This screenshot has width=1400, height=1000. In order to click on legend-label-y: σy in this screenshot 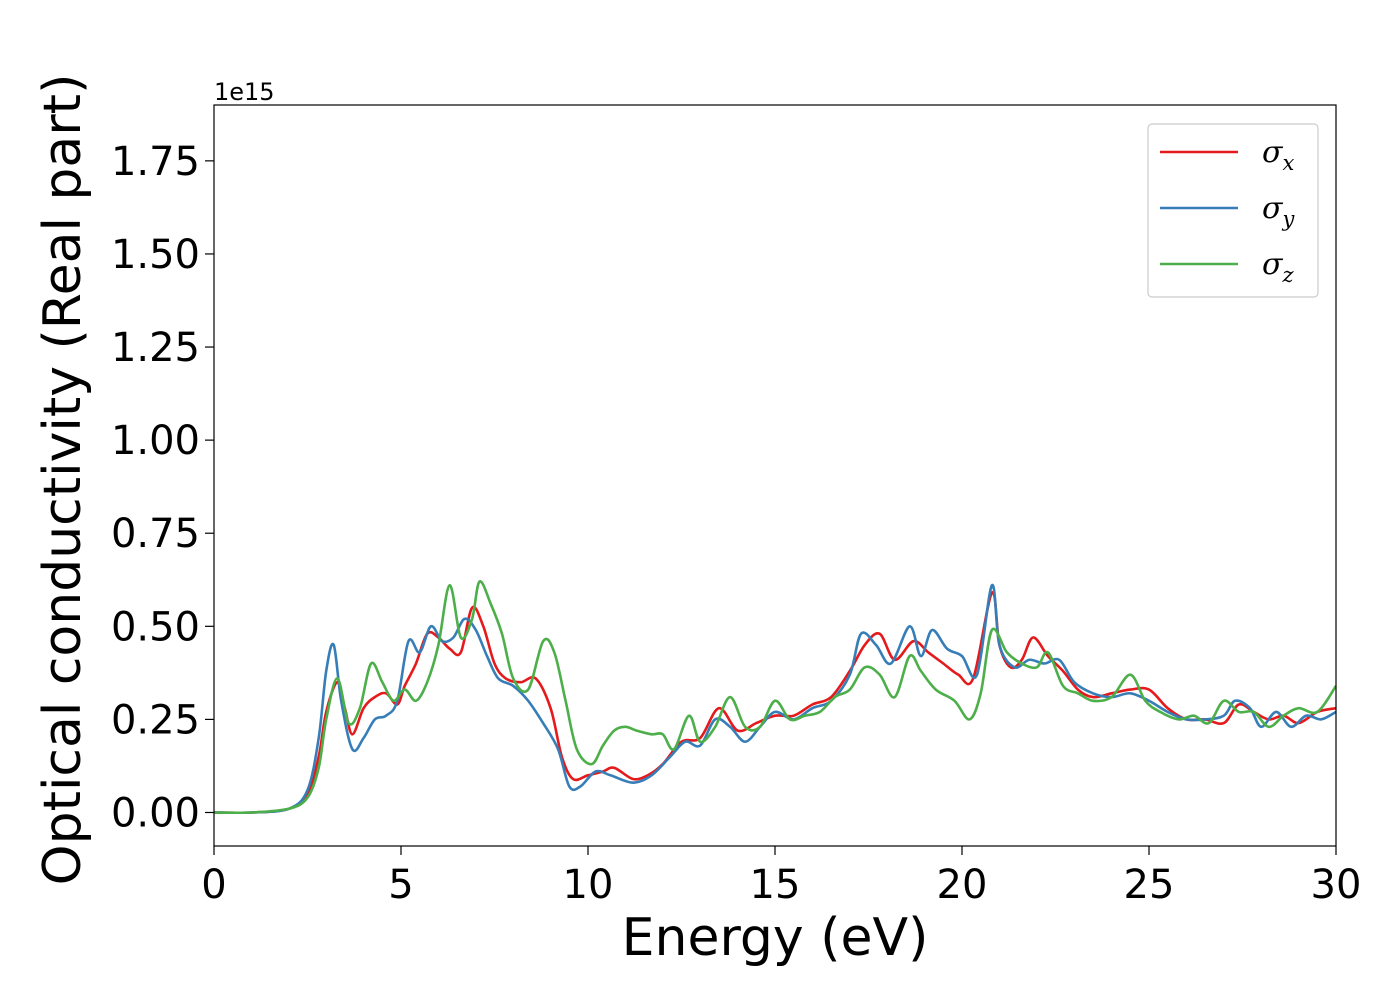, I will do `click(1278, 211)`.